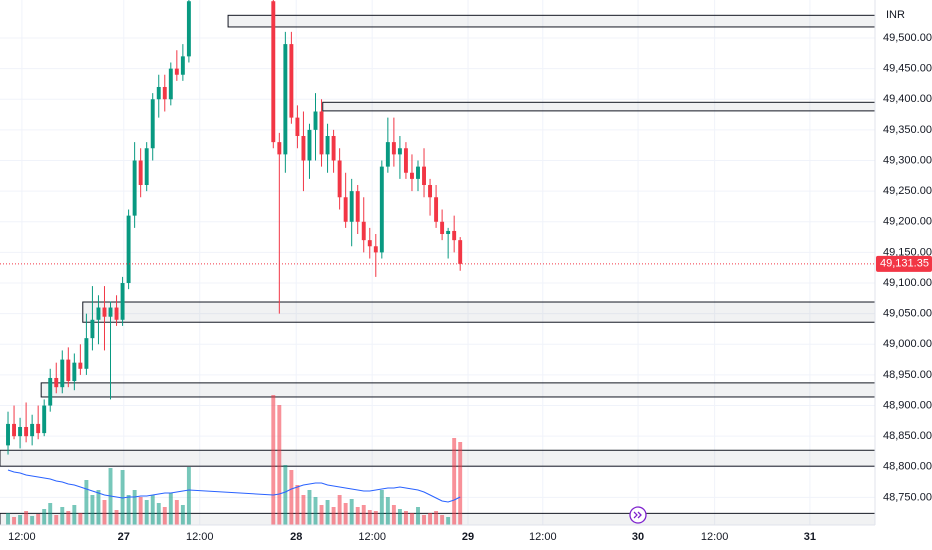 The height and width of the screenshot is (550, 932). I want to click on y-tick-label: 48,850.00, so click(907, 436).